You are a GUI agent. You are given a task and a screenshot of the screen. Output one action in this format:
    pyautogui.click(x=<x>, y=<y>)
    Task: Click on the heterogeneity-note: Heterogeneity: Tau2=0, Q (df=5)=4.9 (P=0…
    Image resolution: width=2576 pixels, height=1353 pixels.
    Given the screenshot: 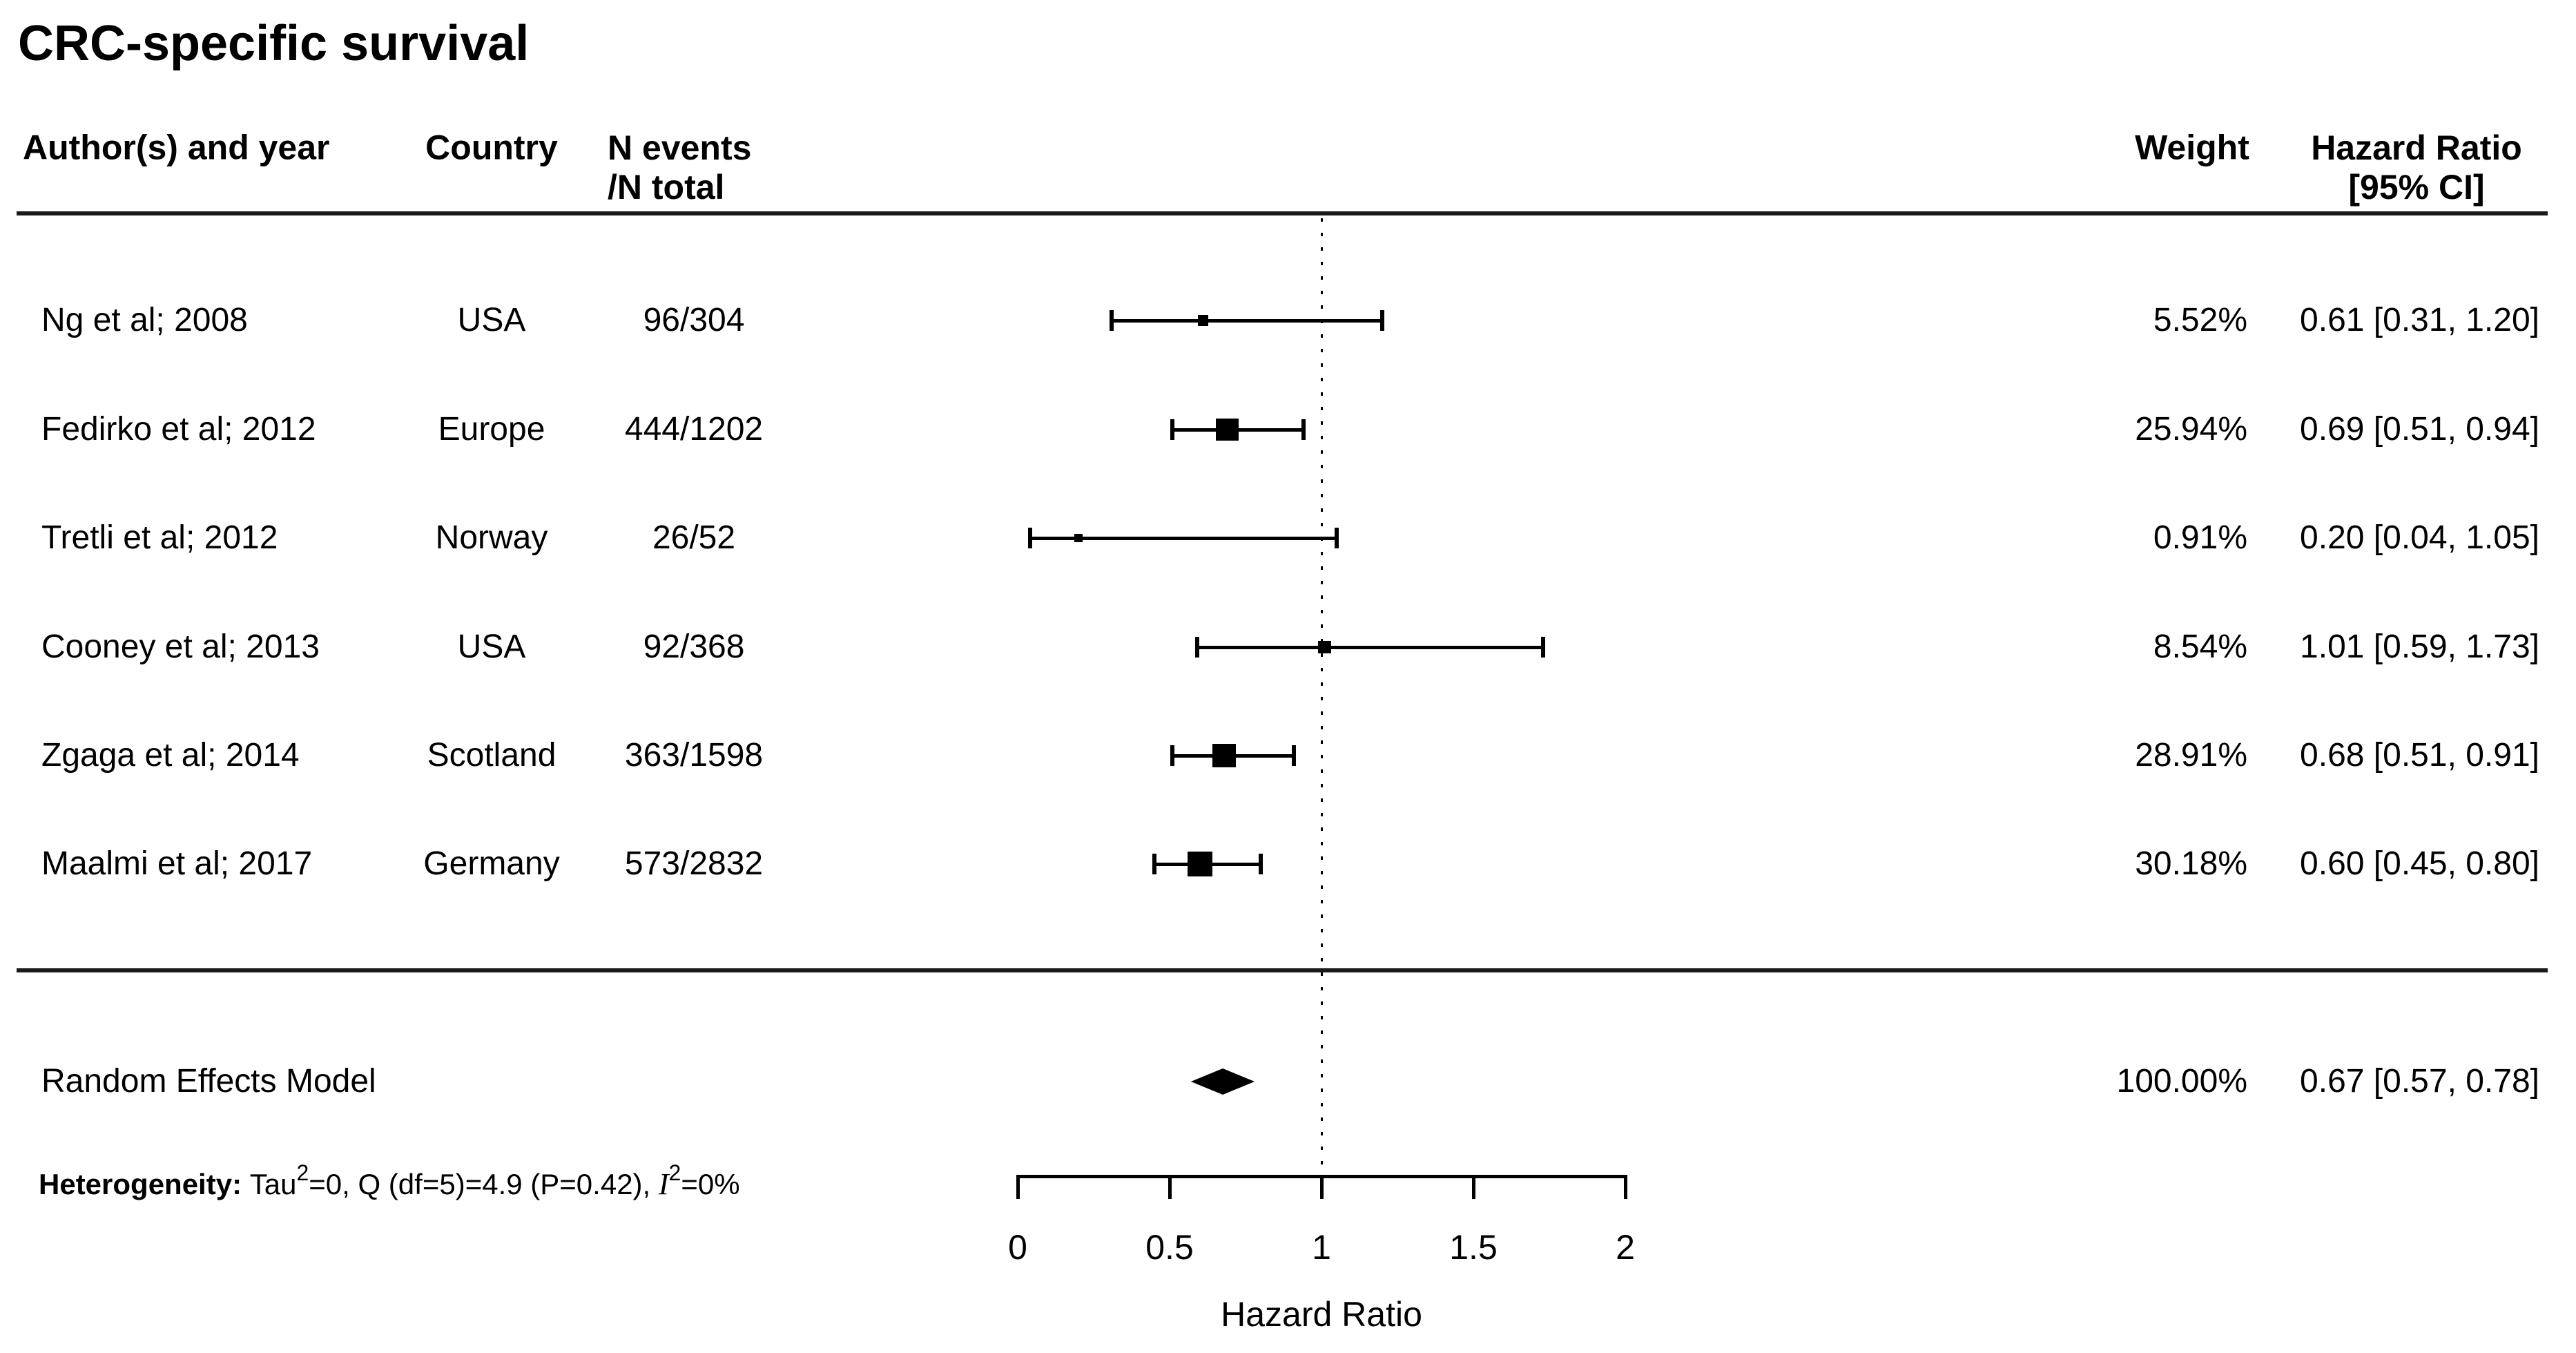 What is the action you would take?
    pyautogui.click(x=389, y=1181)
    